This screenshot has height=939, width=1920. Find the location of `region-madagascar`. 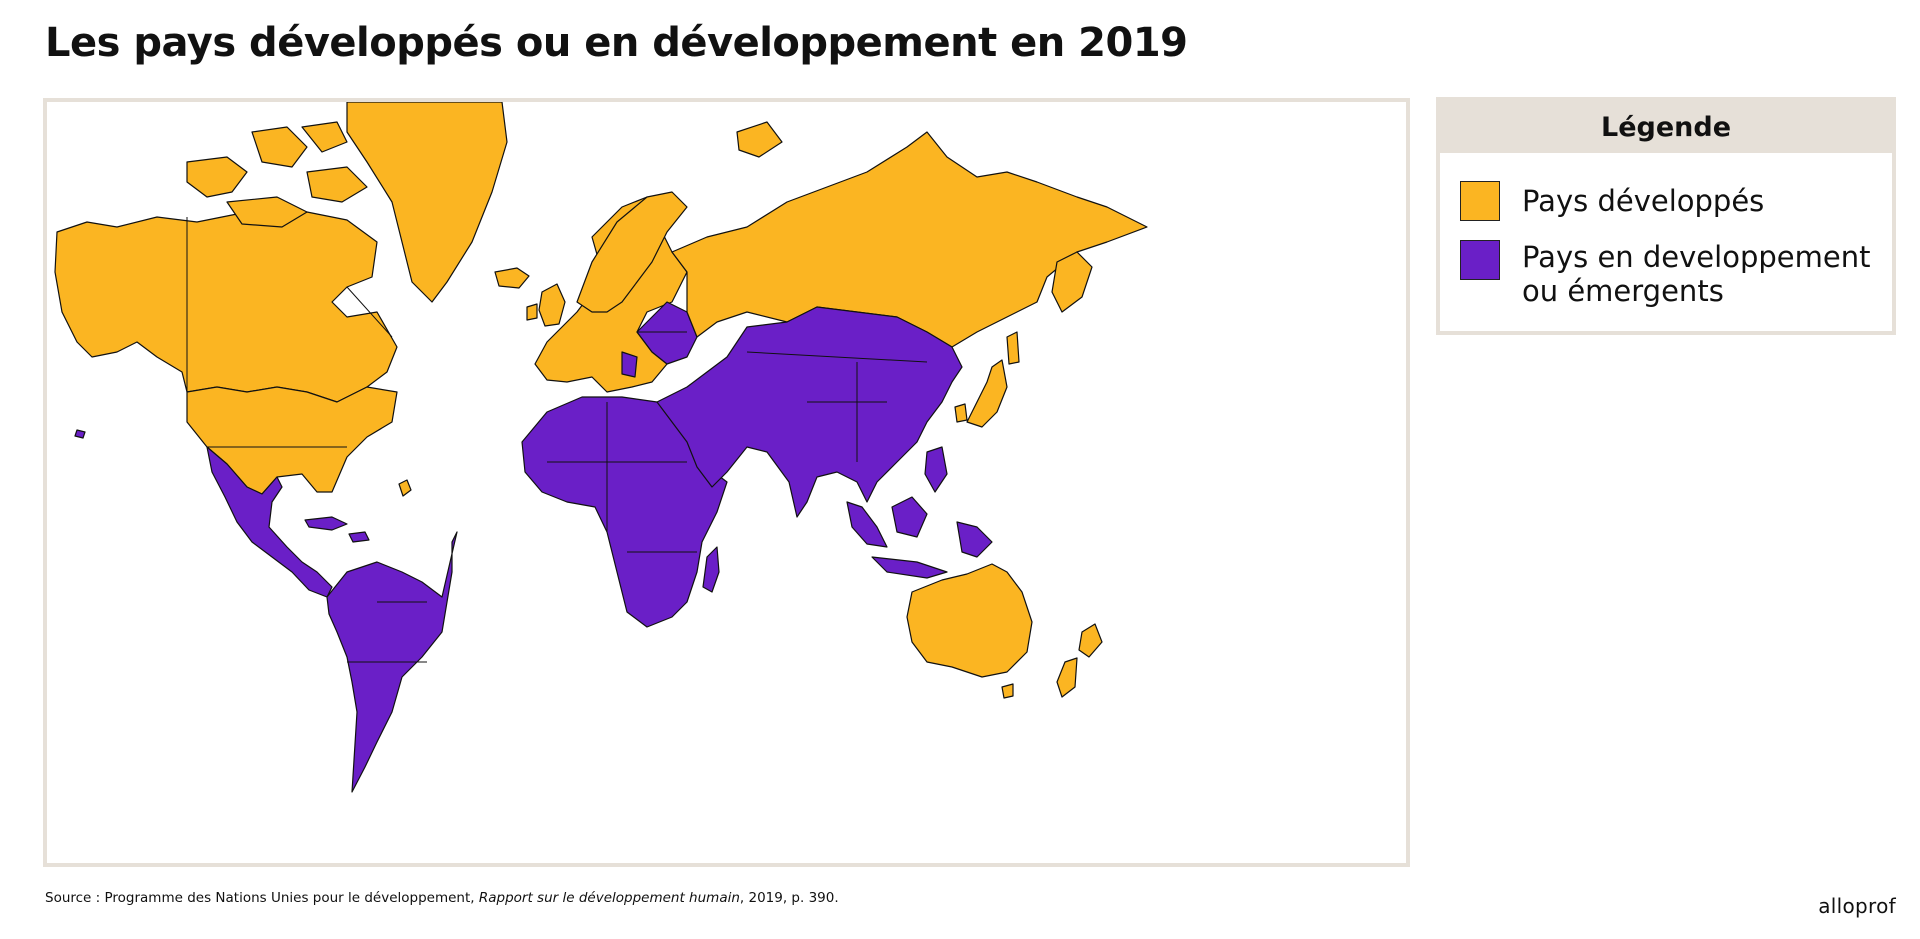

region-madagascar is located at coordinates (711, 569).